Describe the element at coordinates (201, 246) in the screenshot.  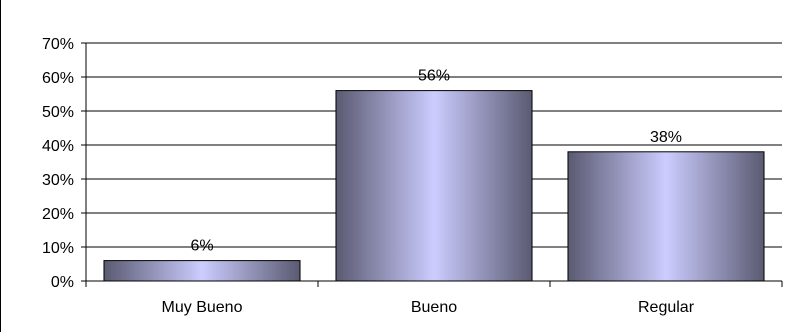
I see `data-label: 6%` at that location.